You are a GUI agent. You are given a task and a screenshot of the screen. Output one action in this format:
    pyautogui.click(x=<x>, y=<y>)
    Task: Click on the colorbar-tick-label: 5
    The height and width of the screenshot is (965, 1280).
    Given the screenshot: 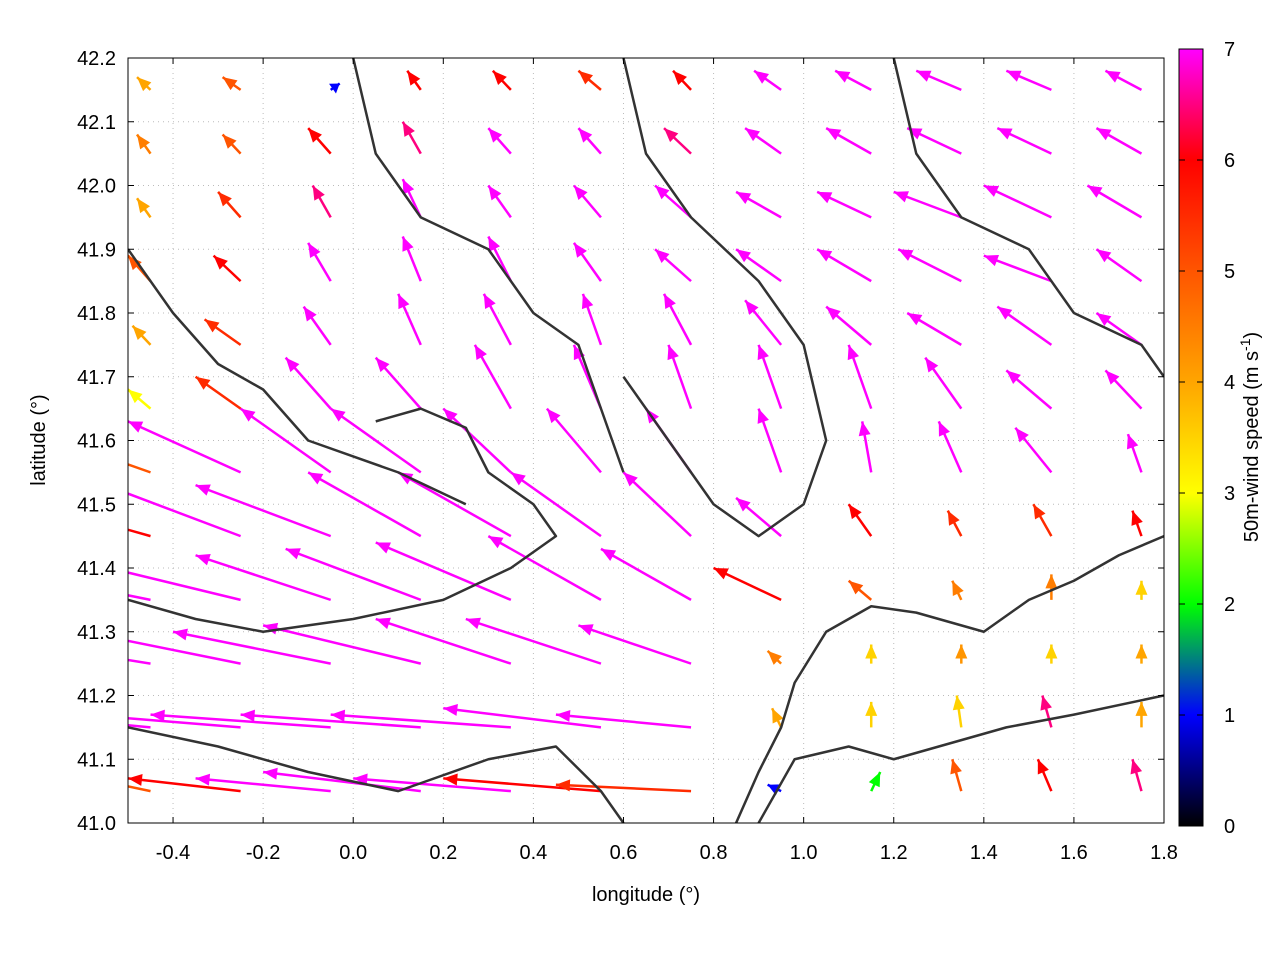 What is the action you would take?
    pyautogui.click(x=1229, y=272)
    